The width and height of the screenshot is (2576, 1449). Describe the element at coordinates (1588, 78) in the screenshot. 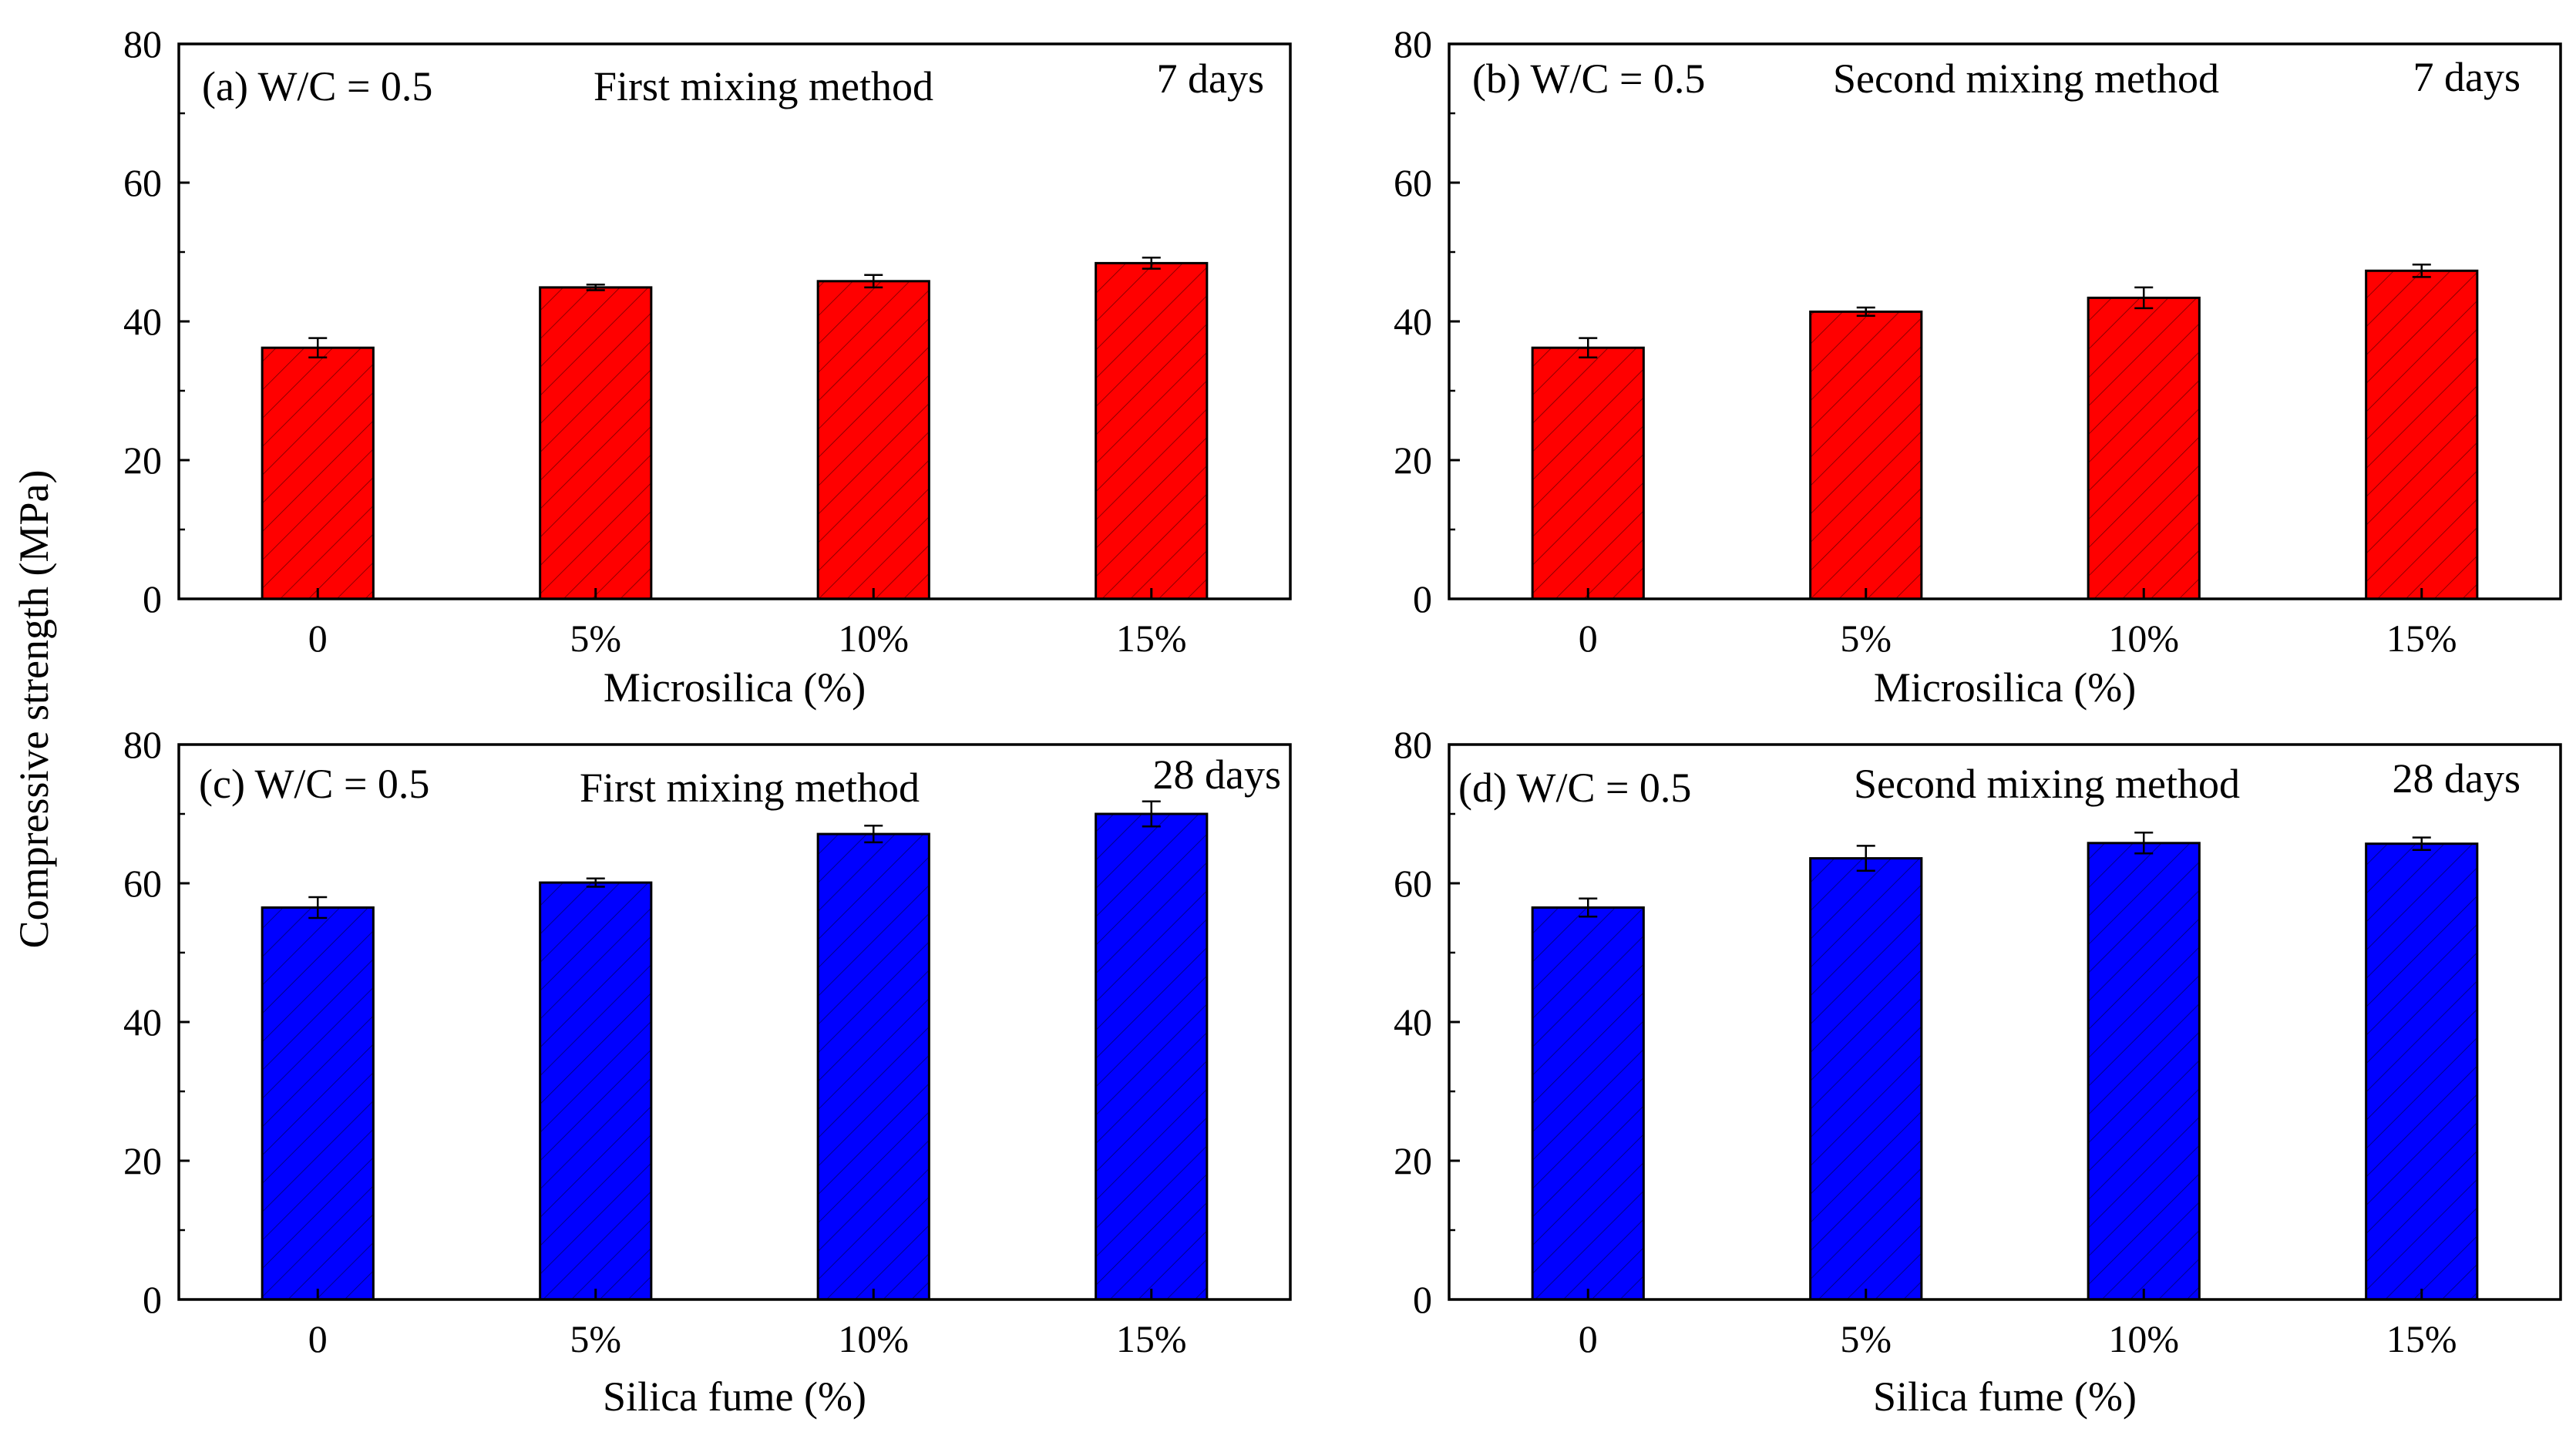

I see `panel-label: (b) W/C = 0.5` at that location.